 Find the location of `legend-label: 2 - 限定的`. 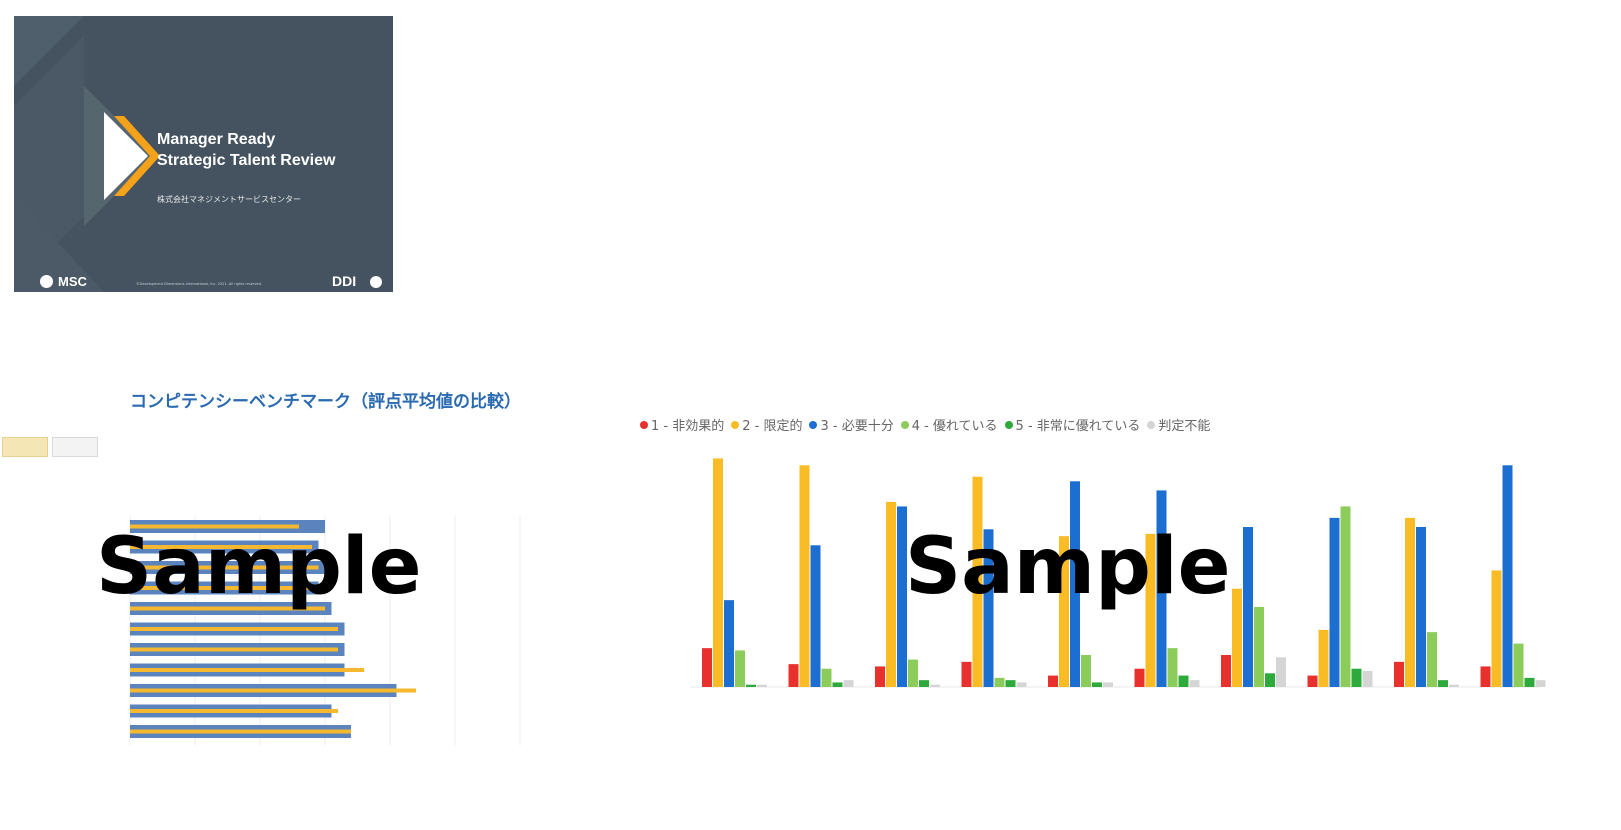

legend-label: 2 - 限定的 is located at coordinates (772, 426).